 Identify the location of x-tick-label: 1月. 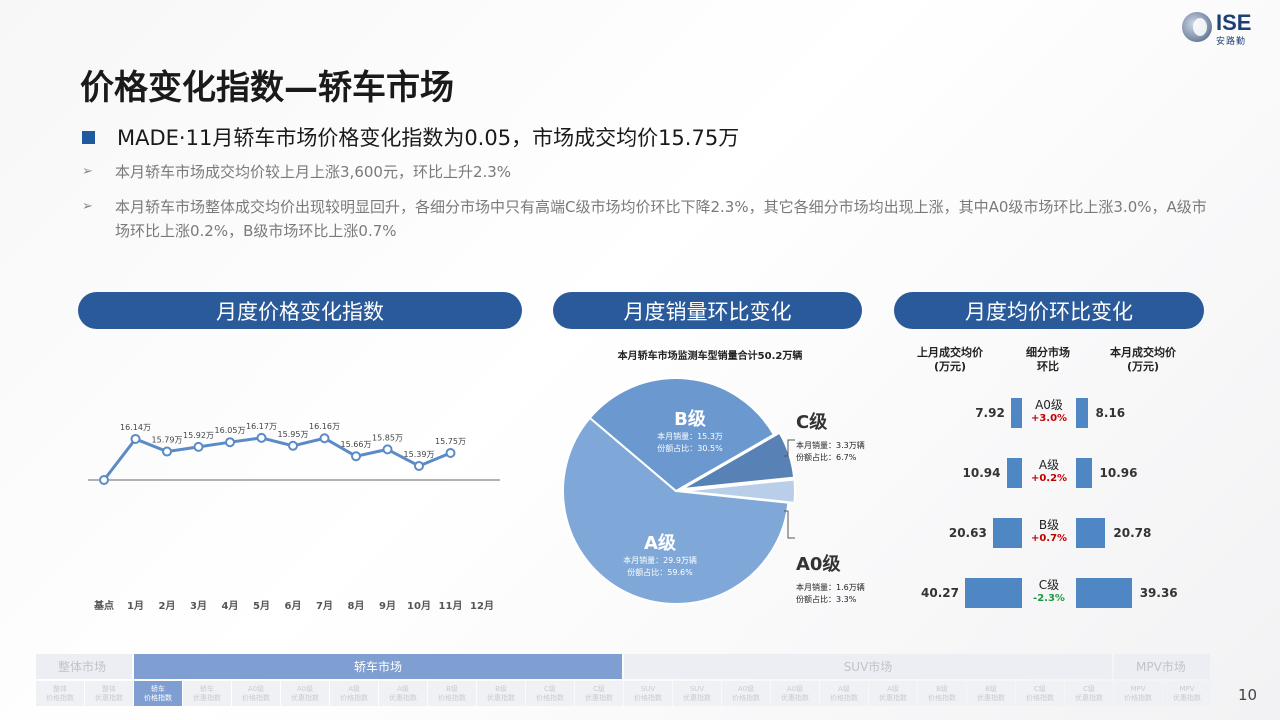
(135, 606).